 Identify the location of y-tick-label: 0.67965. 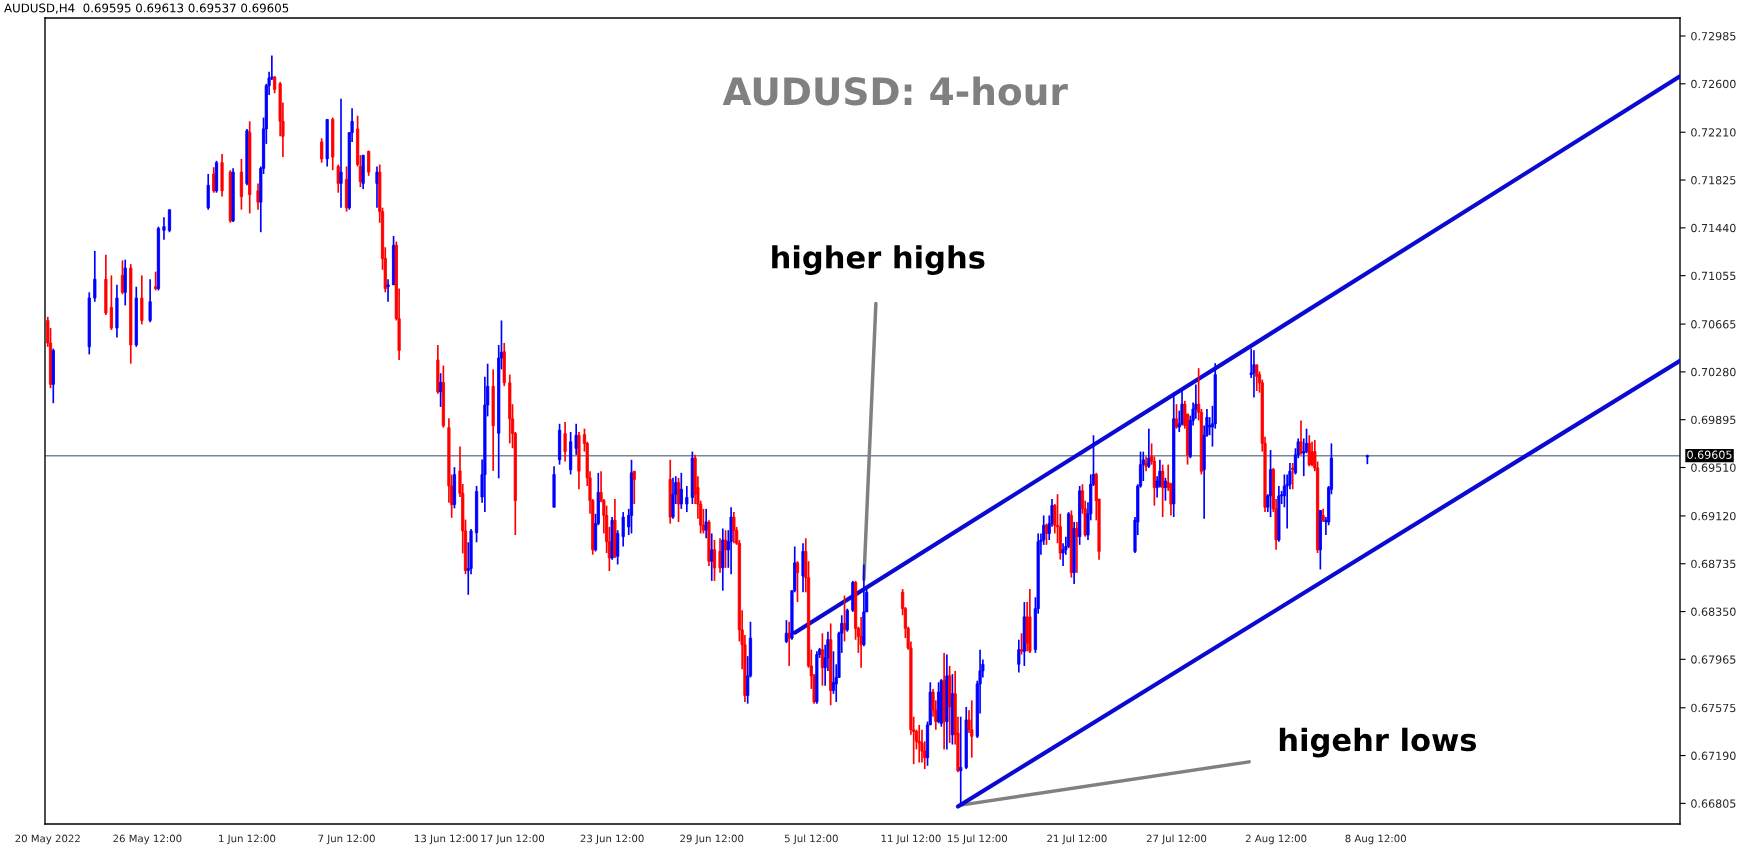
(1713, 659).